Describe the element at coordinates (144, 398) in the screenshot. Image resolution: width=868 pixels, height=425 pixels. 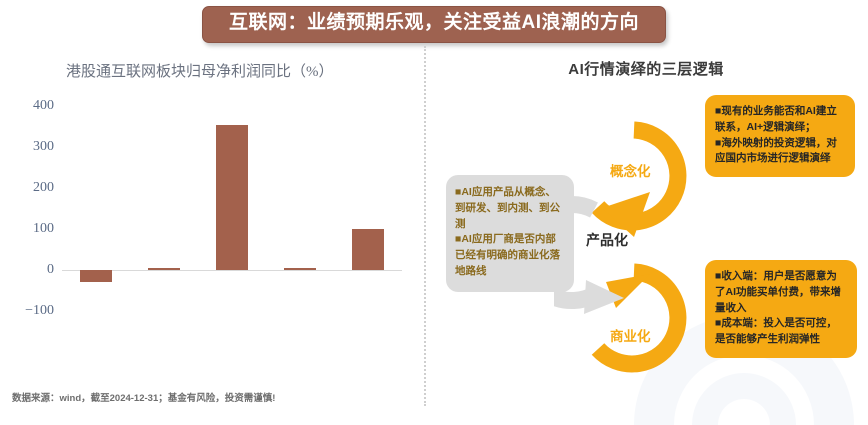
I see `source-footnote: 数据来源：wind，截至2024-12-31；基金有风险，投资需谨慎!` at that location.